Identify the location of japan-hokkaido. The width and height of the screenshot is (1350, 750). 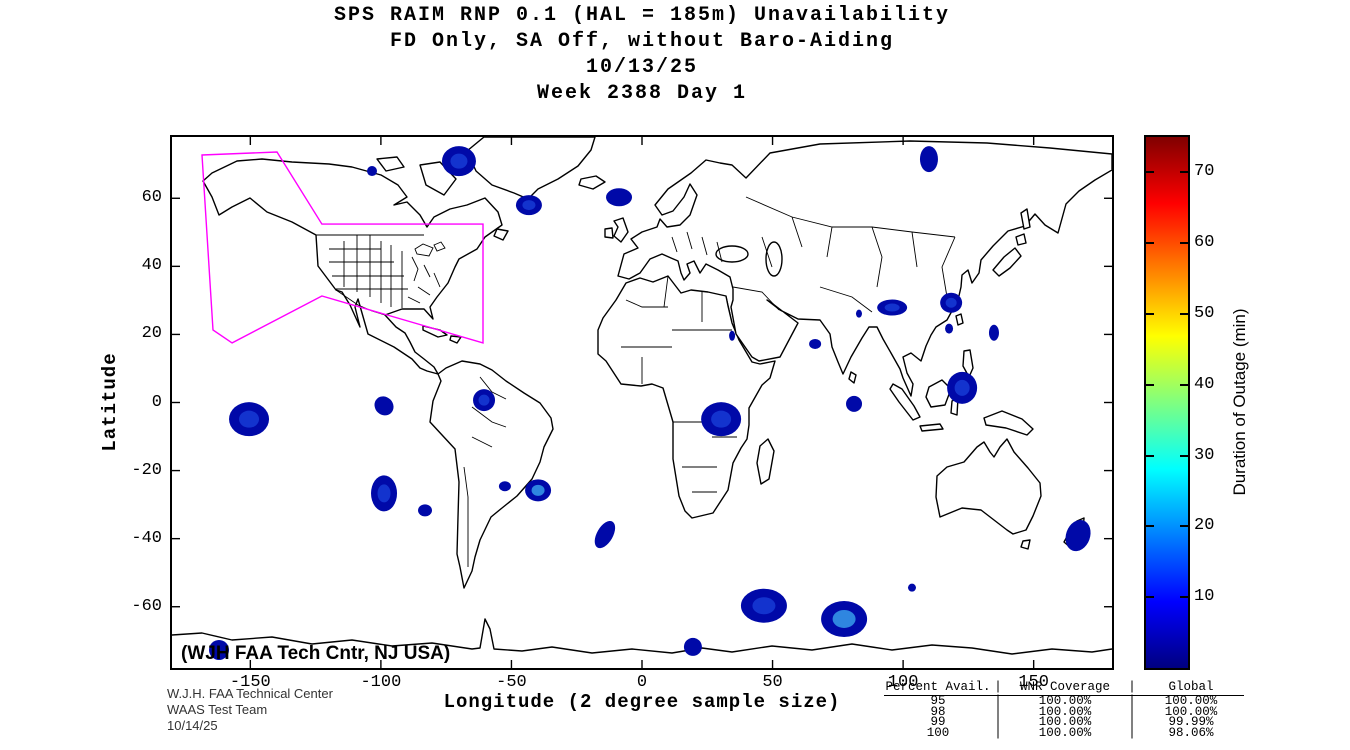
(1021, 239).